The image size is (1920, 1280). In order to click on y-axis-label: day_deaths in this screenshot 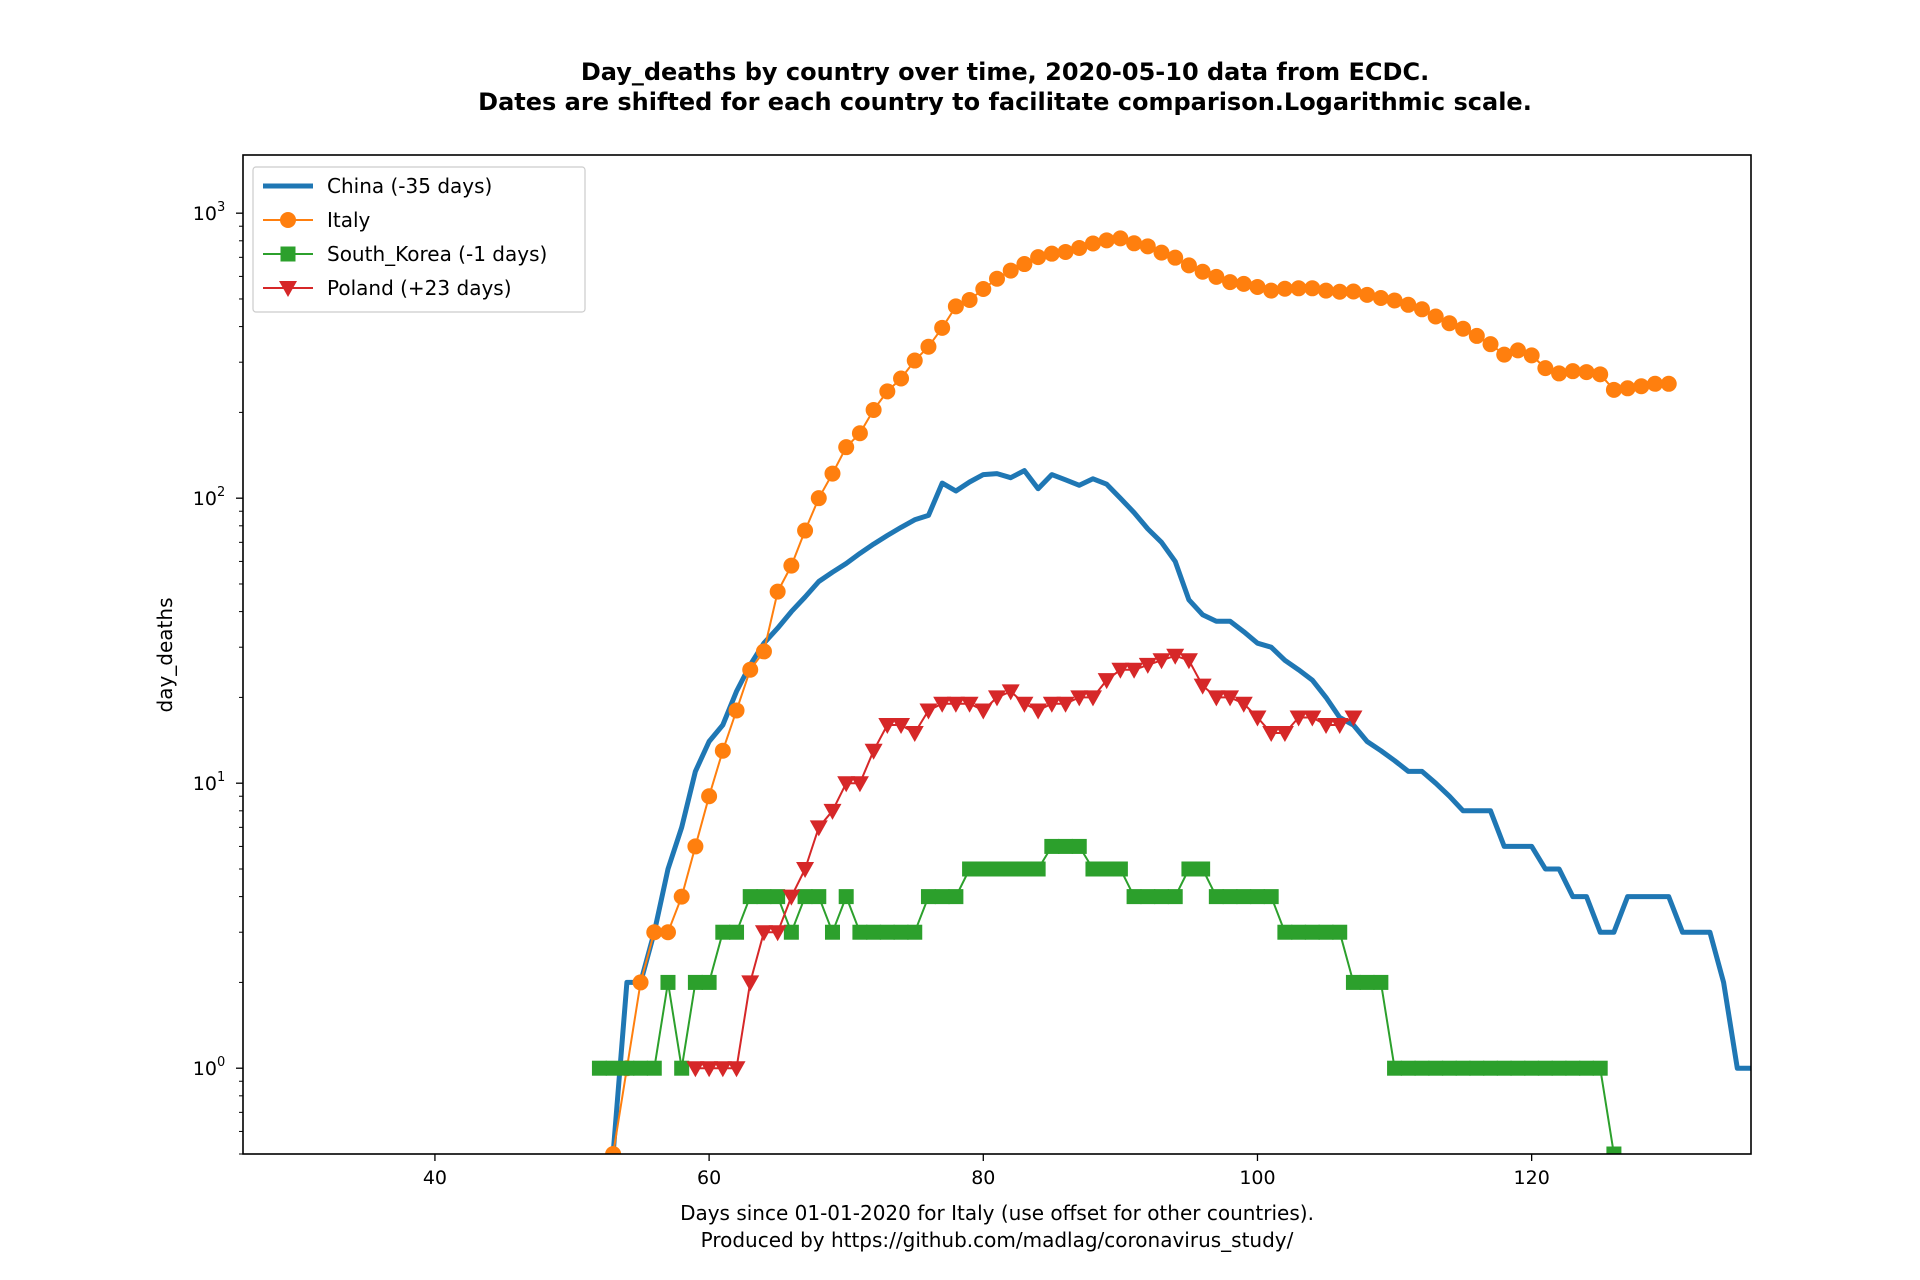, I will do `click(165, 655)`.